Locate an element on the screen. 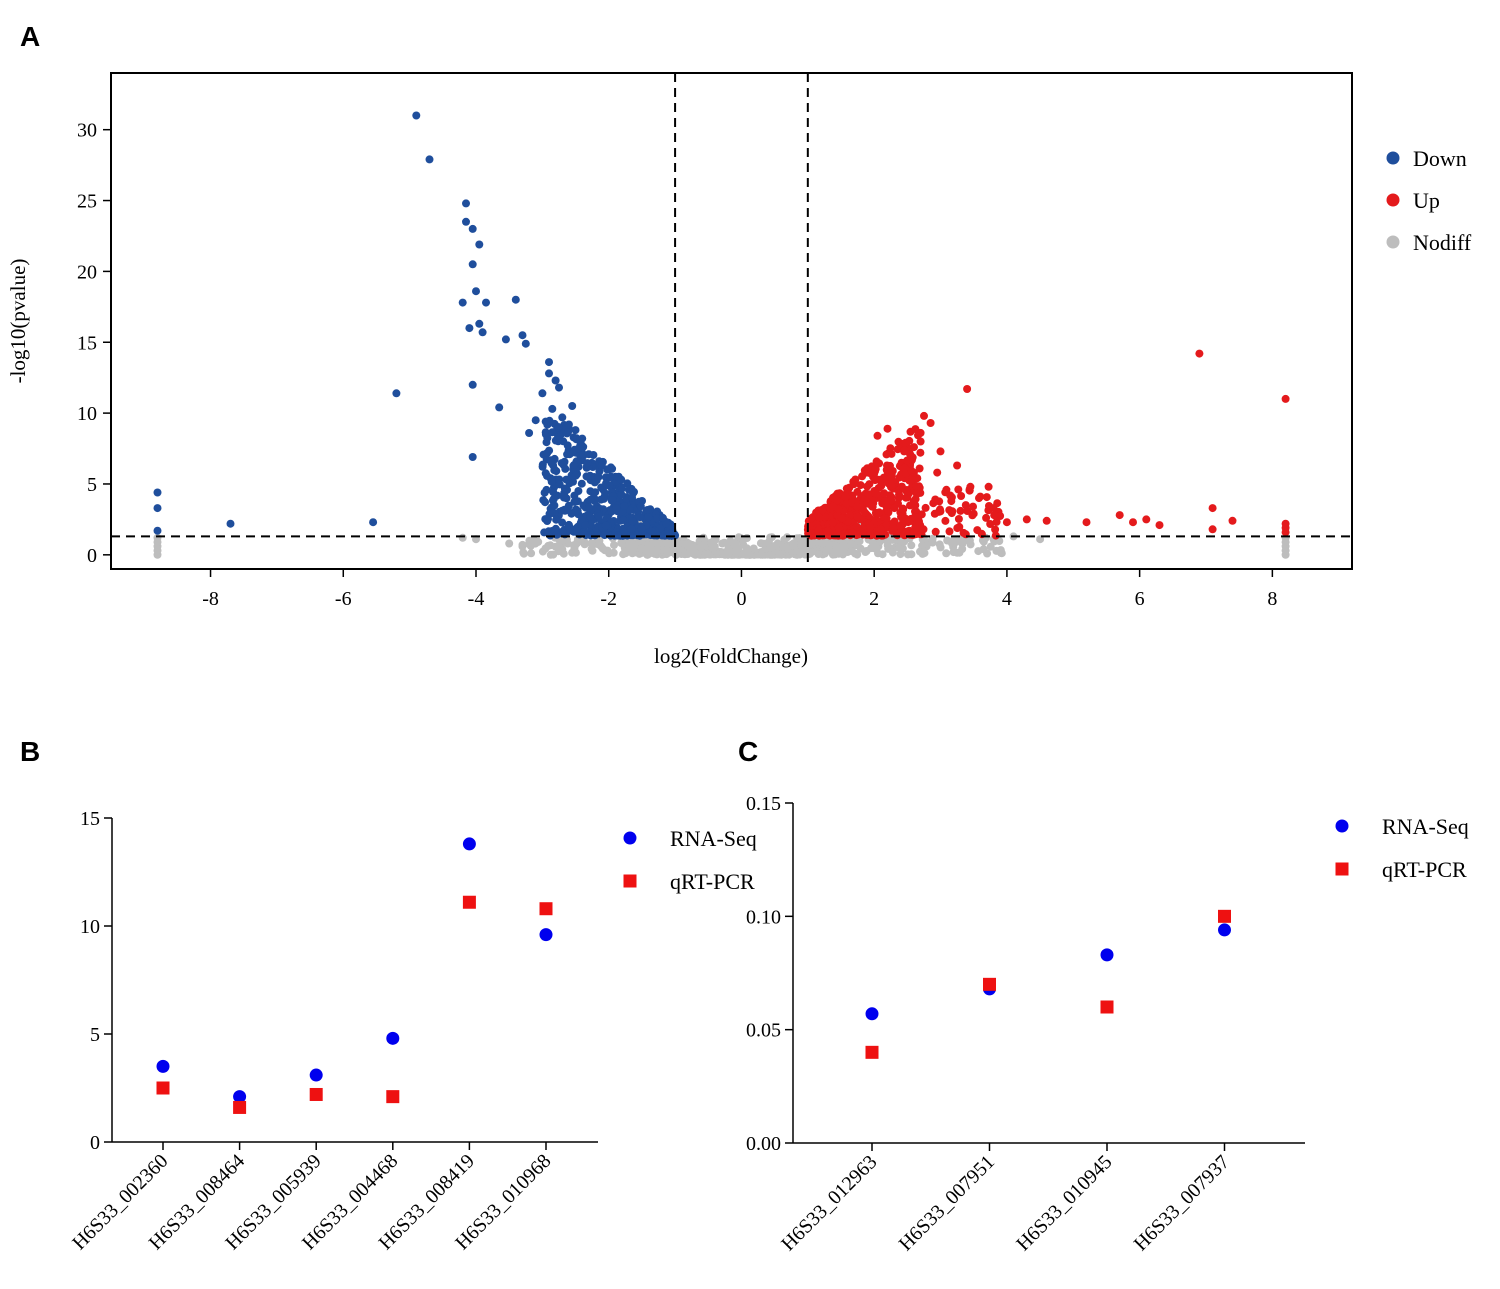 The image size is (1500, 1289). x-tick-label-a: 6 is located at coordinates (1140, 599).